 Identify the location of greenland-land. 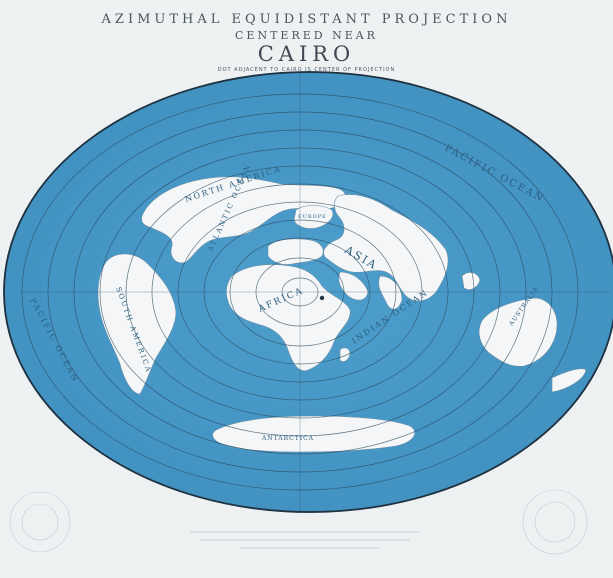
(313, 217).